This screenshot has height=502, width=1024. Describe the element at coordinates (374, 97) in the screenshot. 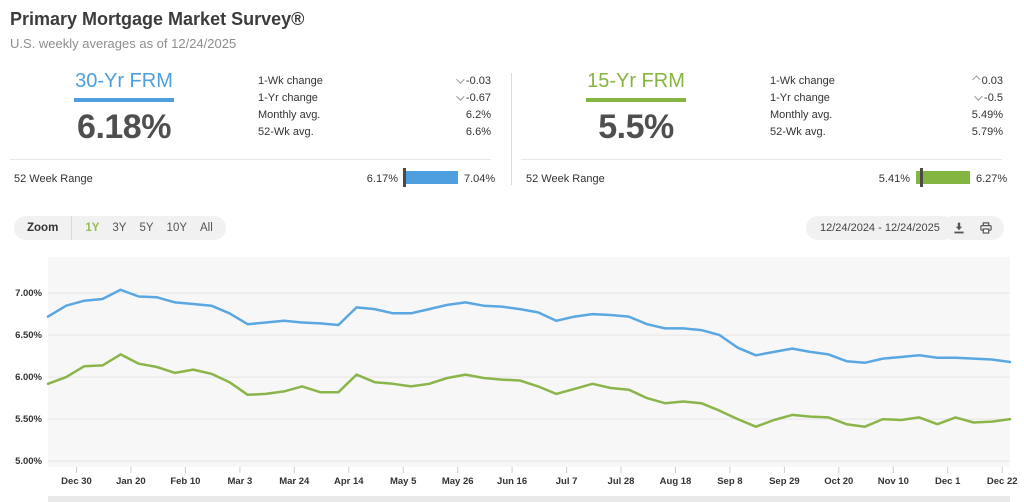

I see `stat-row: 1-Yr change -0.67` at that location.